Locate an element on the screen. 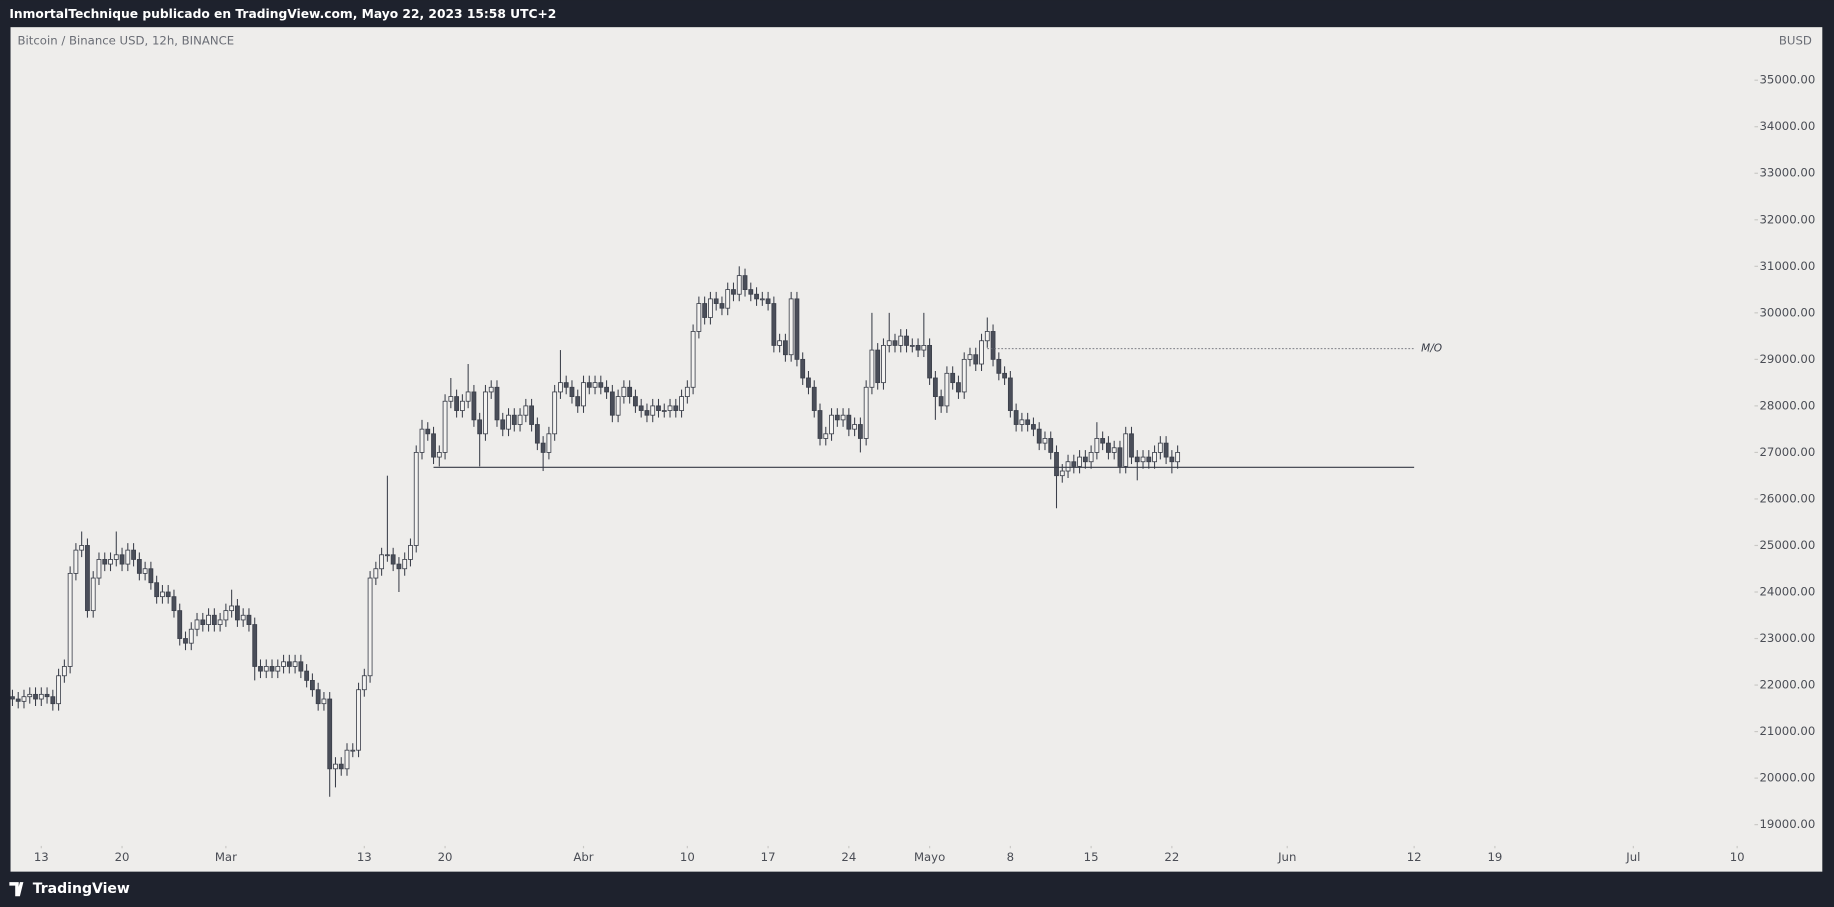  x-tick-label: Jun is located at coordinates (1286, 857).